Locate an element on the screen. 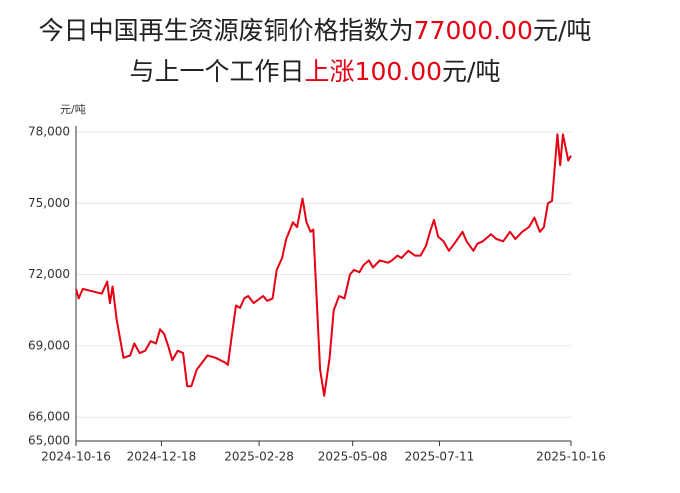 The width and height of the screenshot is (680, 493). chart-title: 今日中国再生资源废铜价格指数为77000.00元/吨 is located at coordinates (315, 30).